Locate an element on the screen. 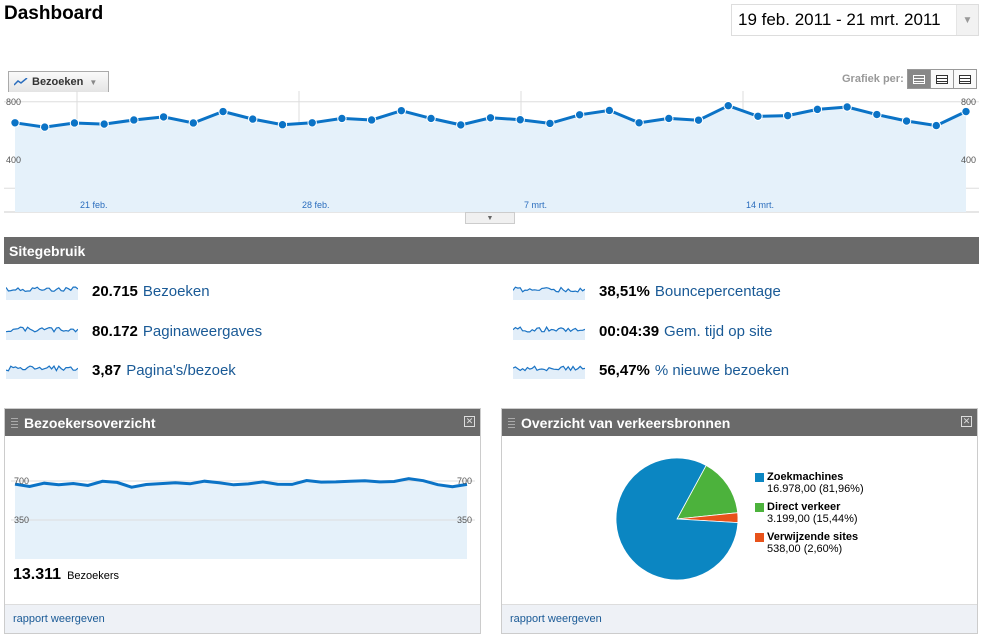  y-tick-350-right: 350 is located at coordinates (464, 520).